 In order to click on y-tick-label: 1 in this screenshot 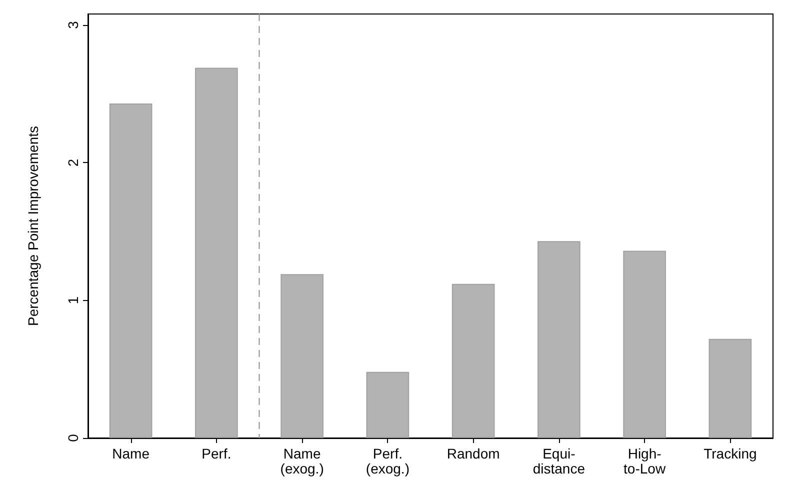, I will do `click(73, 300)`.